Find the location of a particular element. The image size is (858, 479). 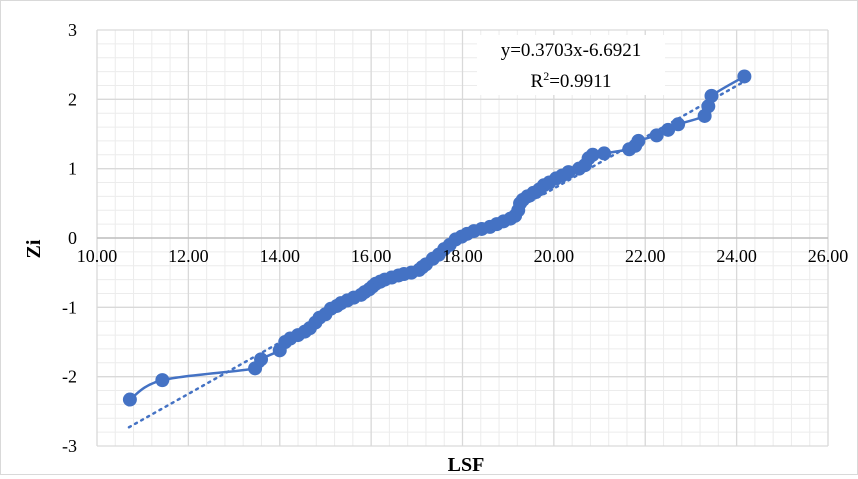

x-tick-label: 14.00 is located at coordinates (280, 256).